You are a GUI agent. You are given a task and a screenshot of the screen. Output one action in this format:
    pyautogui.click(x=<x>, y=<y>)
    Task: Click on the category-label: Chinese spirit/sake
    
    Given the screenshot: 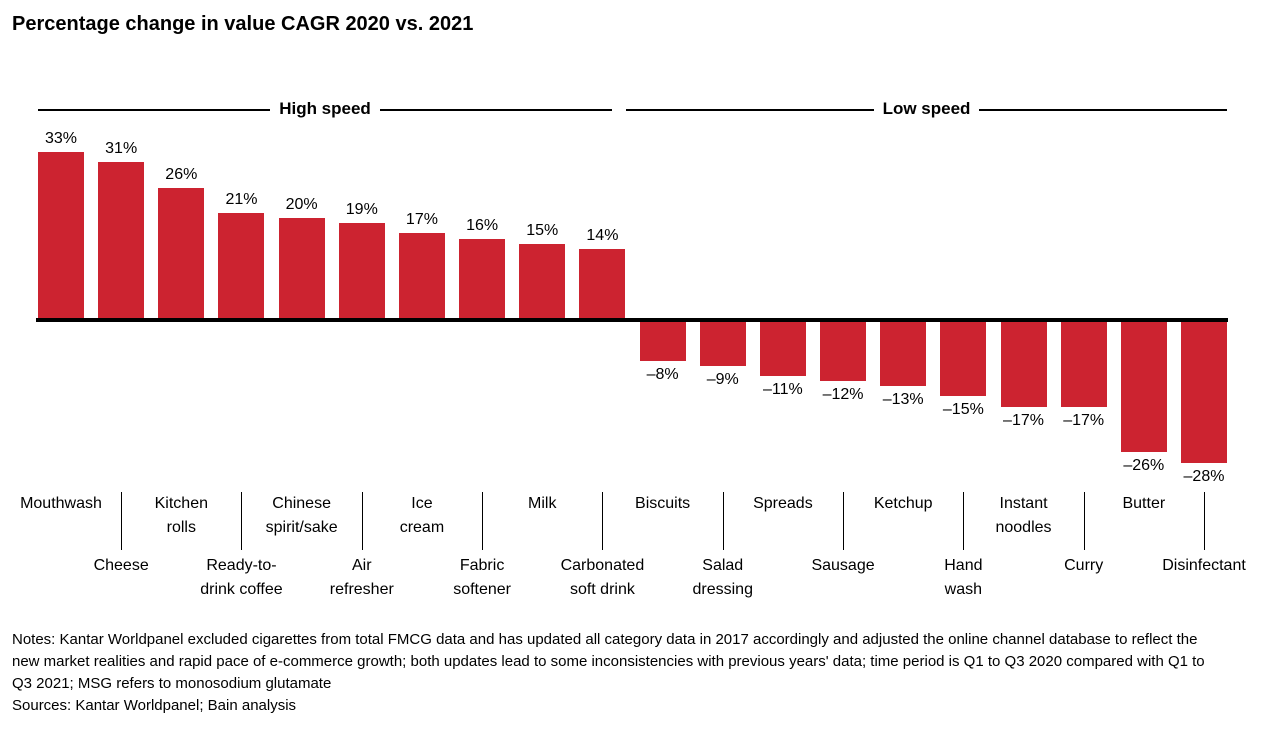 What is the action you would take?
    pyautogui.click(x=301, y=515)
    